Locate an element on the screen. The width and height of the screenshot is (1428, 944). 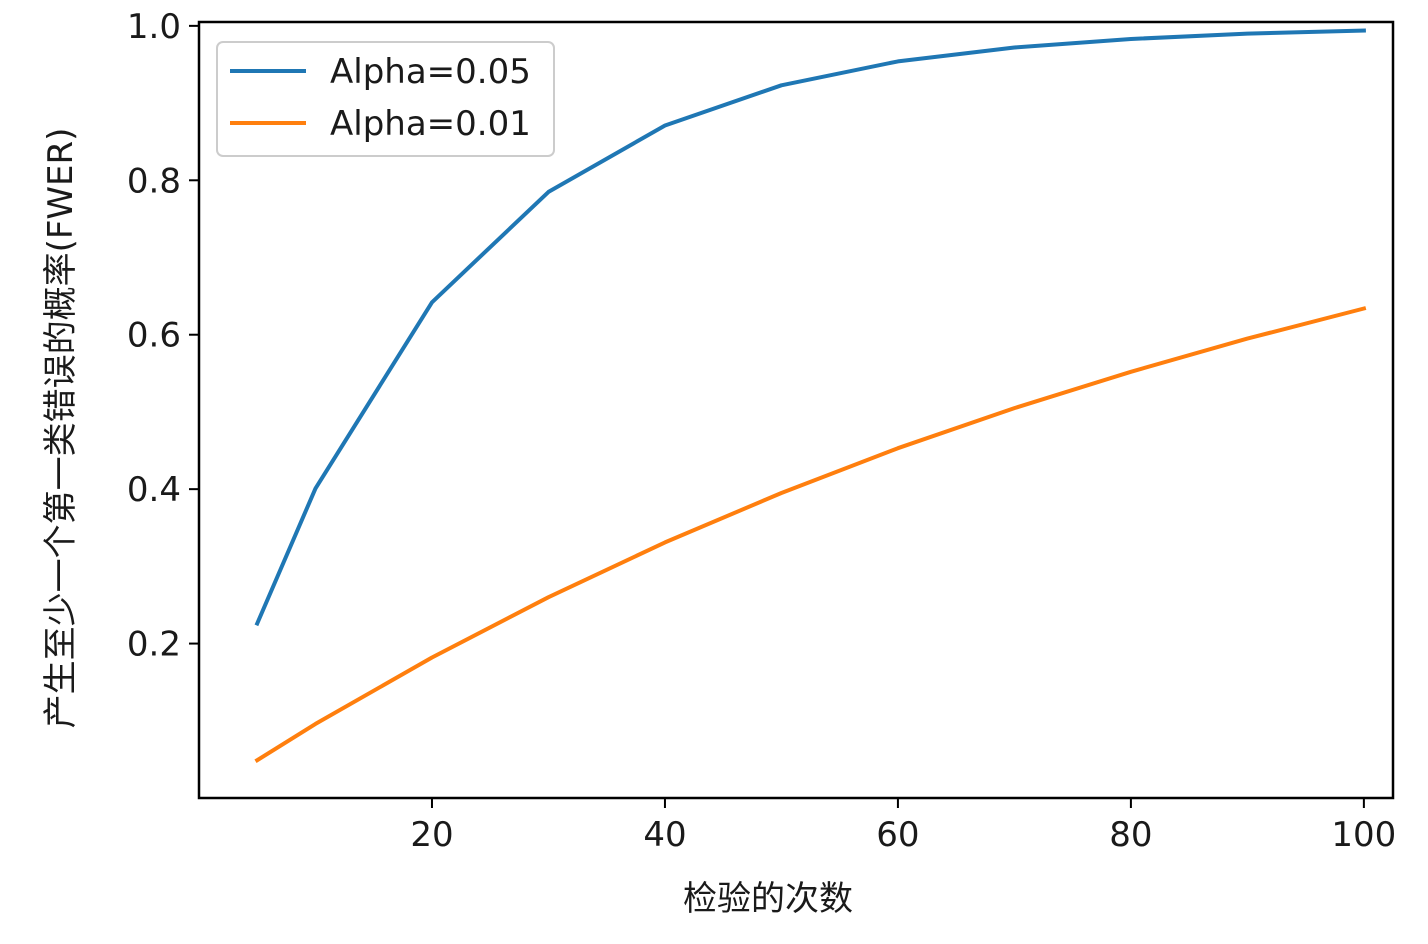
y-tick-label: 0.6 is located at coordinates (154, 336).